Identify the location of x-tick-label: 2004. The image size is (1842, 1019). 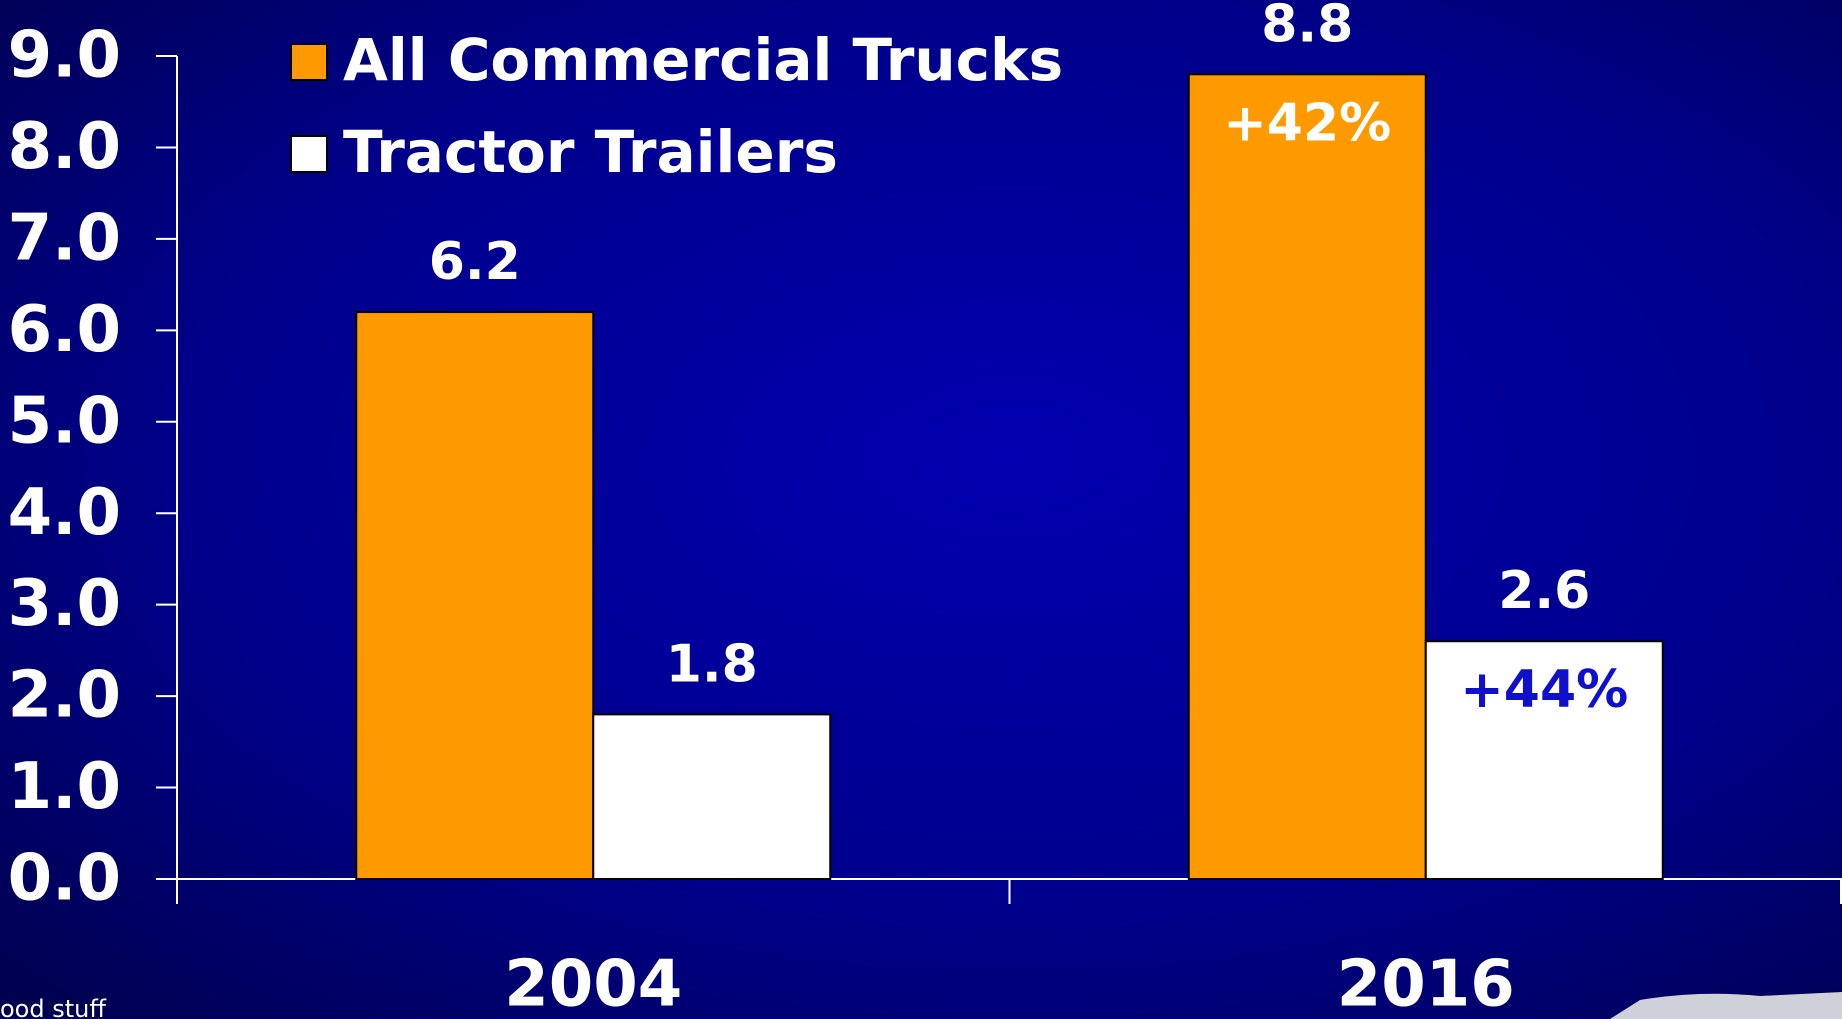
(593, 983).